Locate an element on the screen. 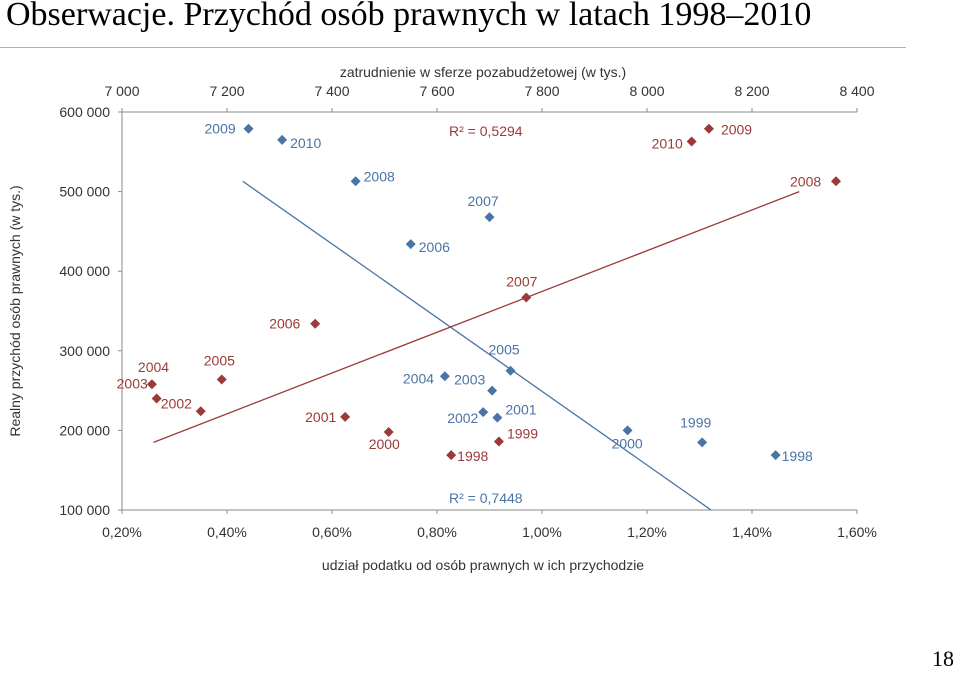  x-bottom-tick-label: 0,20% is located at coordinates (122, 532).